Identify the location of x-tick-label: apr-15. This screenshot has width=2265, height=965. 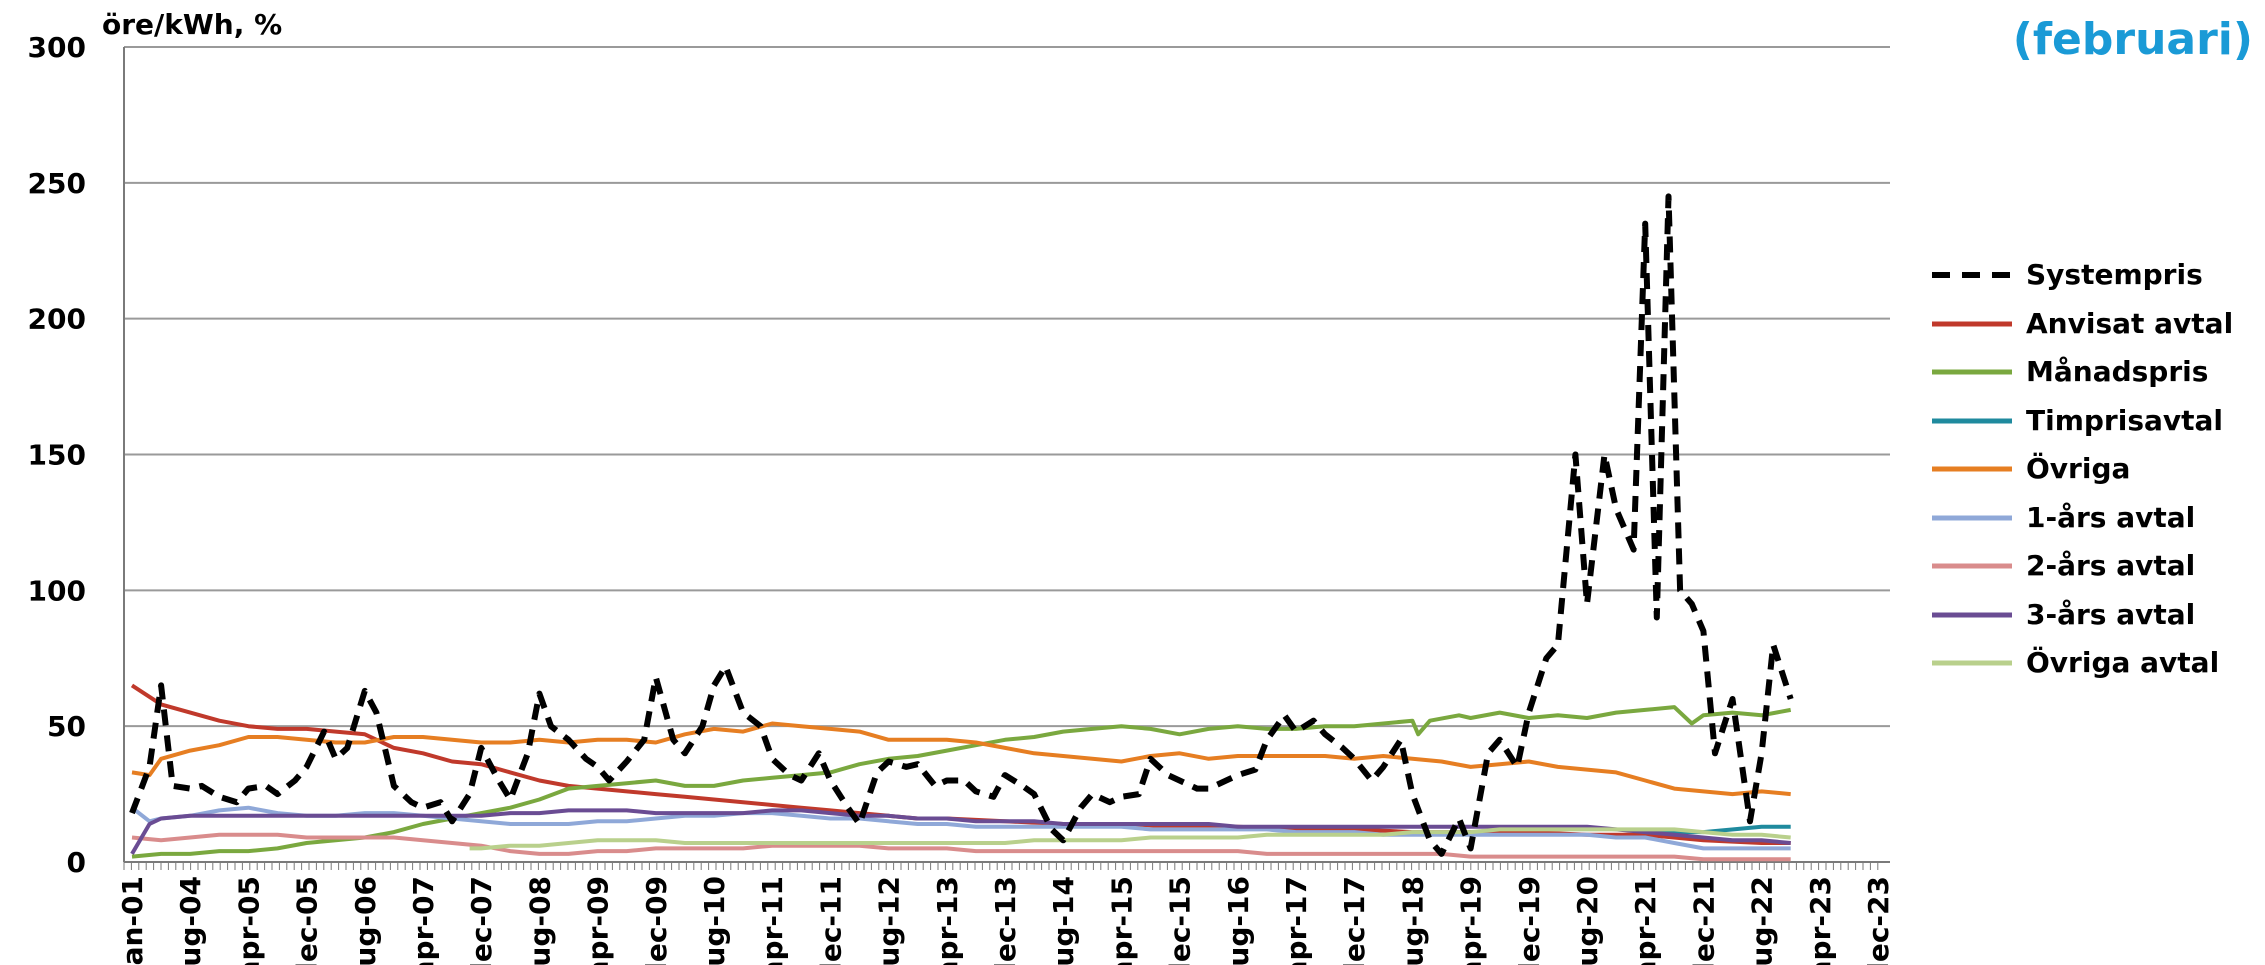
(1121, 920).